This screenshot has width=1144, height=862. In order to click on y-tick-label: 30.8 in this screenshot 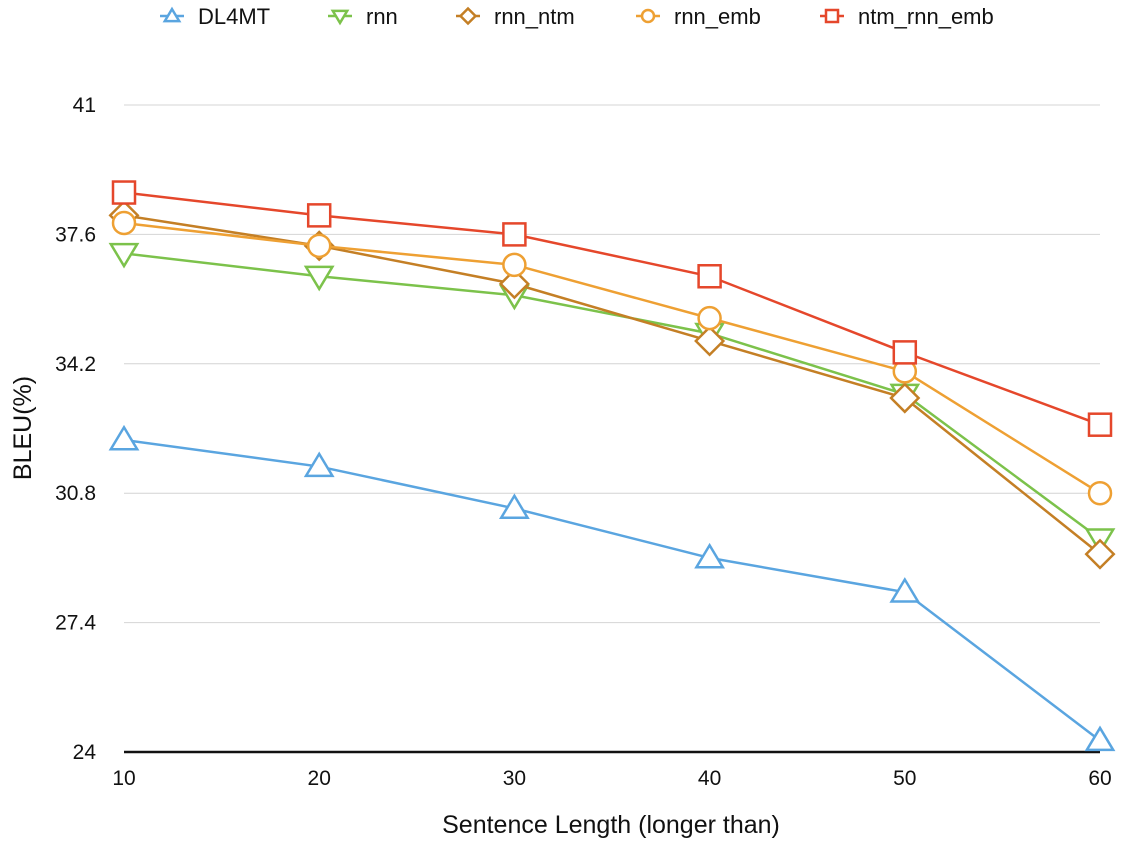, I will do `click(75, 493)`.